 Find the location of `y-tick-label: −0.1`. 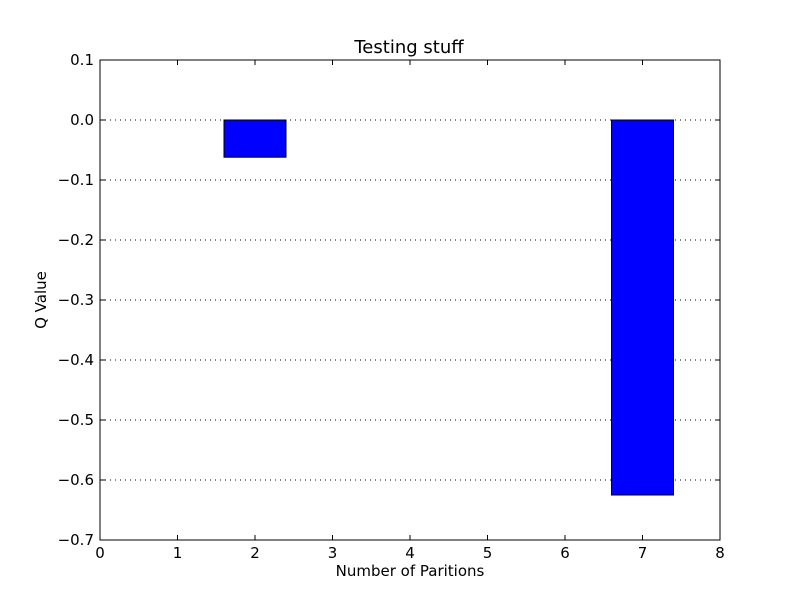

y-tick-label: −0.1 is located at coordinates (76, 180).